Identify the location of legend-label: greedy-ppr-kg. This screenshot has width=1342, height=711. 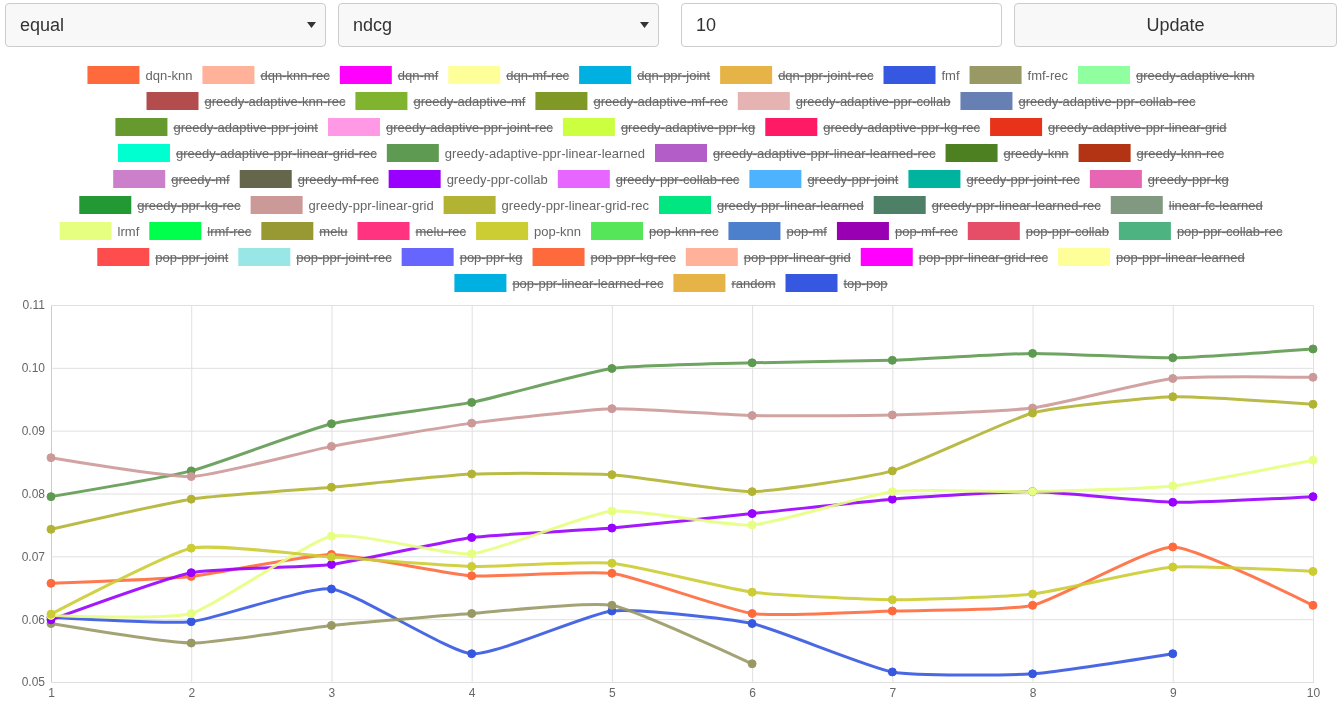
(1188, 179).